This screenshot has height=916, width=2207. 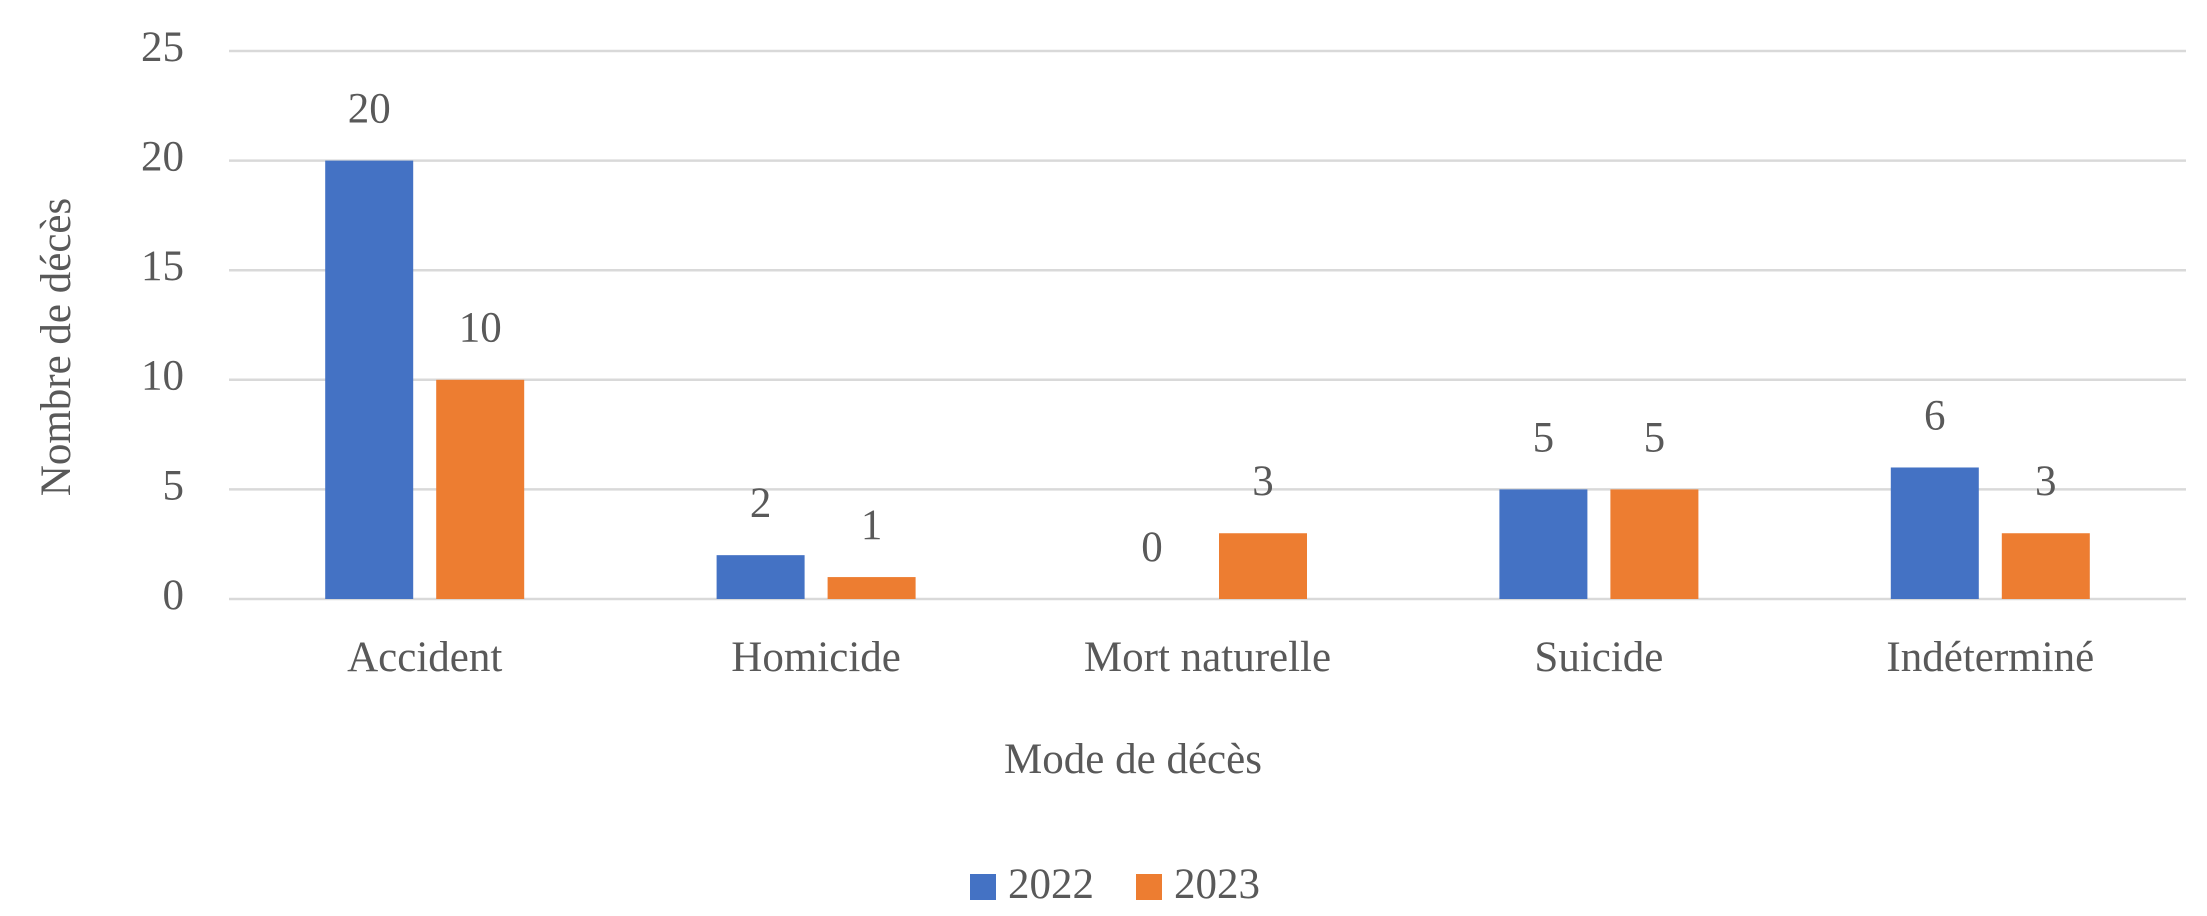 What do you see at coordinates (1152, 547) in the screenshot?
I see `data-label: 0` at bounding box center [1152, 547].